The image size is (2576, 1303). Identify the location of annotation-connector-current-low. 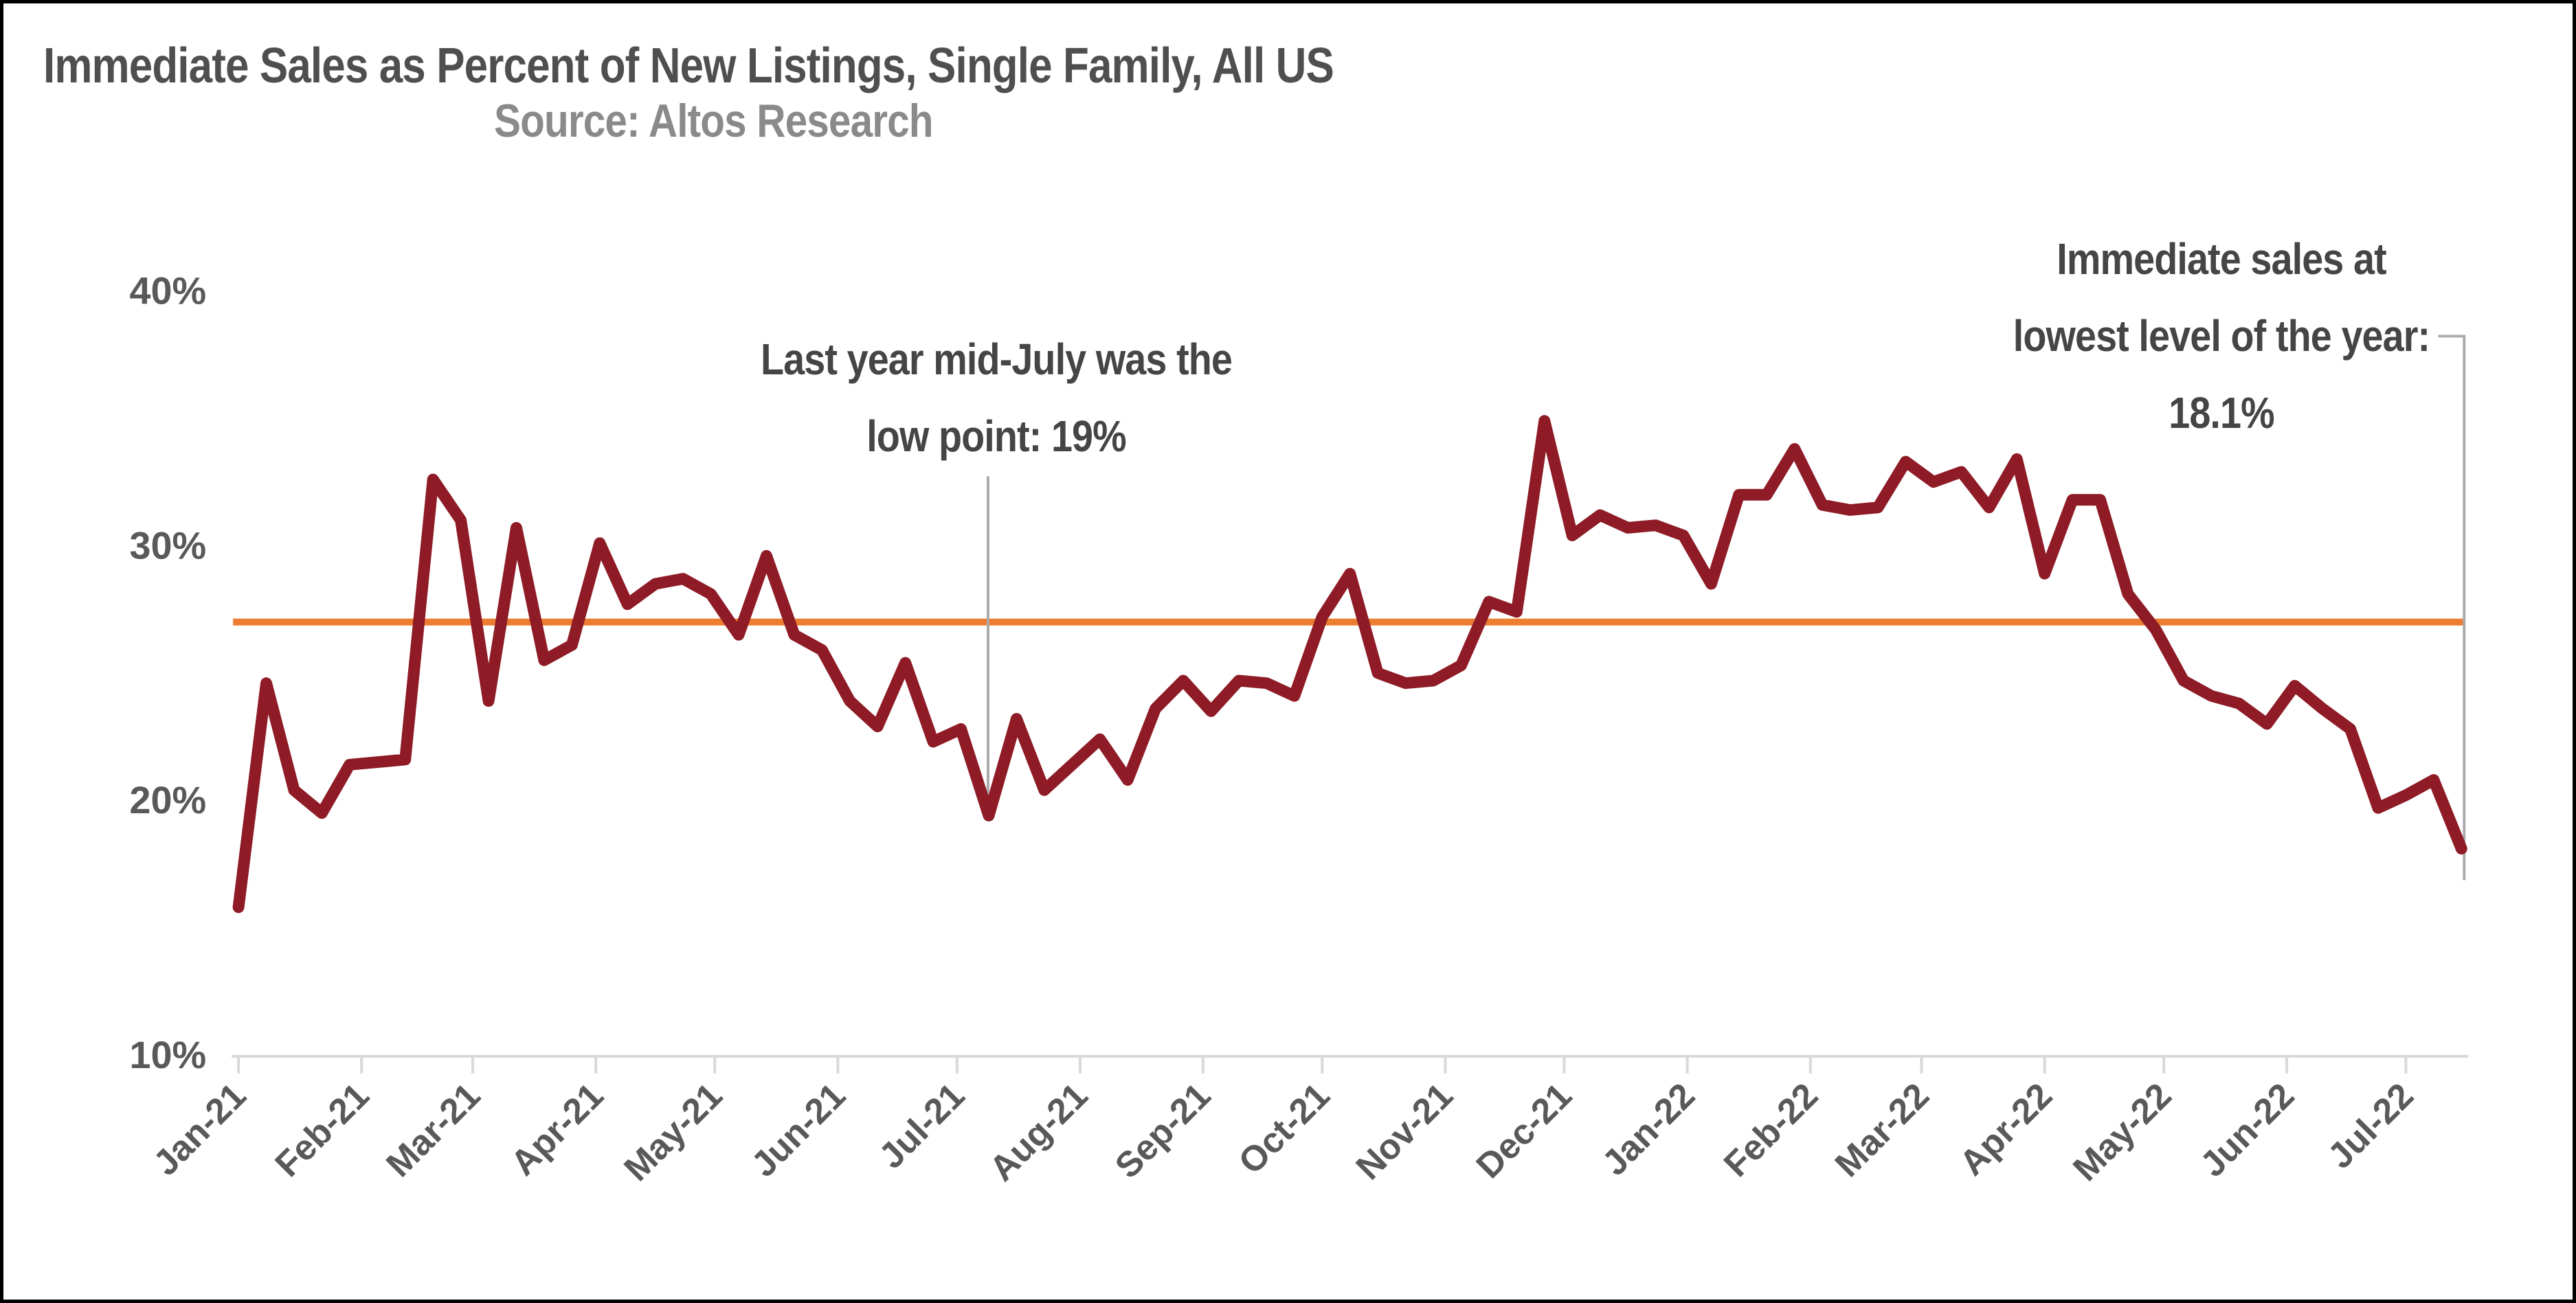
(2452, 608).